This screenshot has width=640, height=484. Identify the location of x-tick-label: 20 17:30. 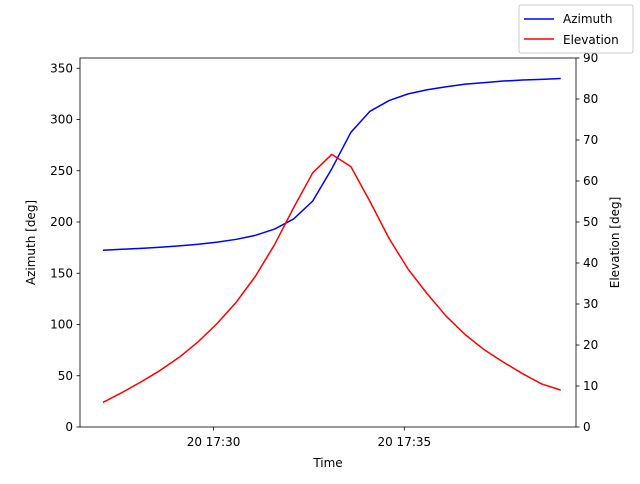
(214, 442).